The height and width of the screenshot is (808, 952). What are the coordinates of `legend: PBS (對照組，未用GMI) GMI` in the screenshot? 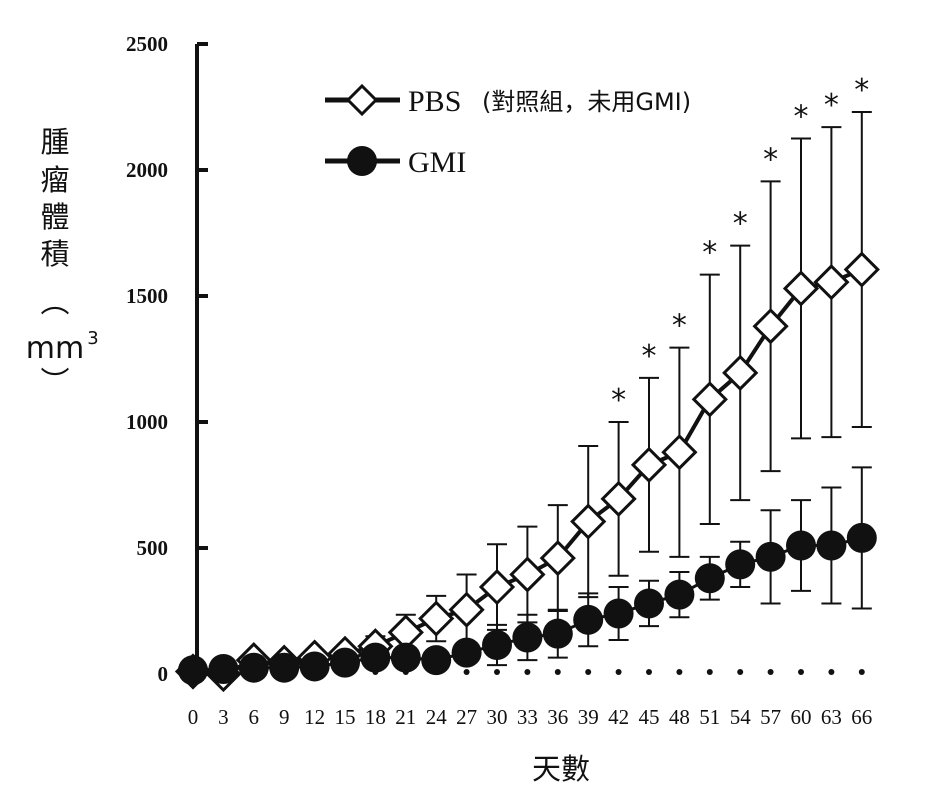 It's located at (508, 131).